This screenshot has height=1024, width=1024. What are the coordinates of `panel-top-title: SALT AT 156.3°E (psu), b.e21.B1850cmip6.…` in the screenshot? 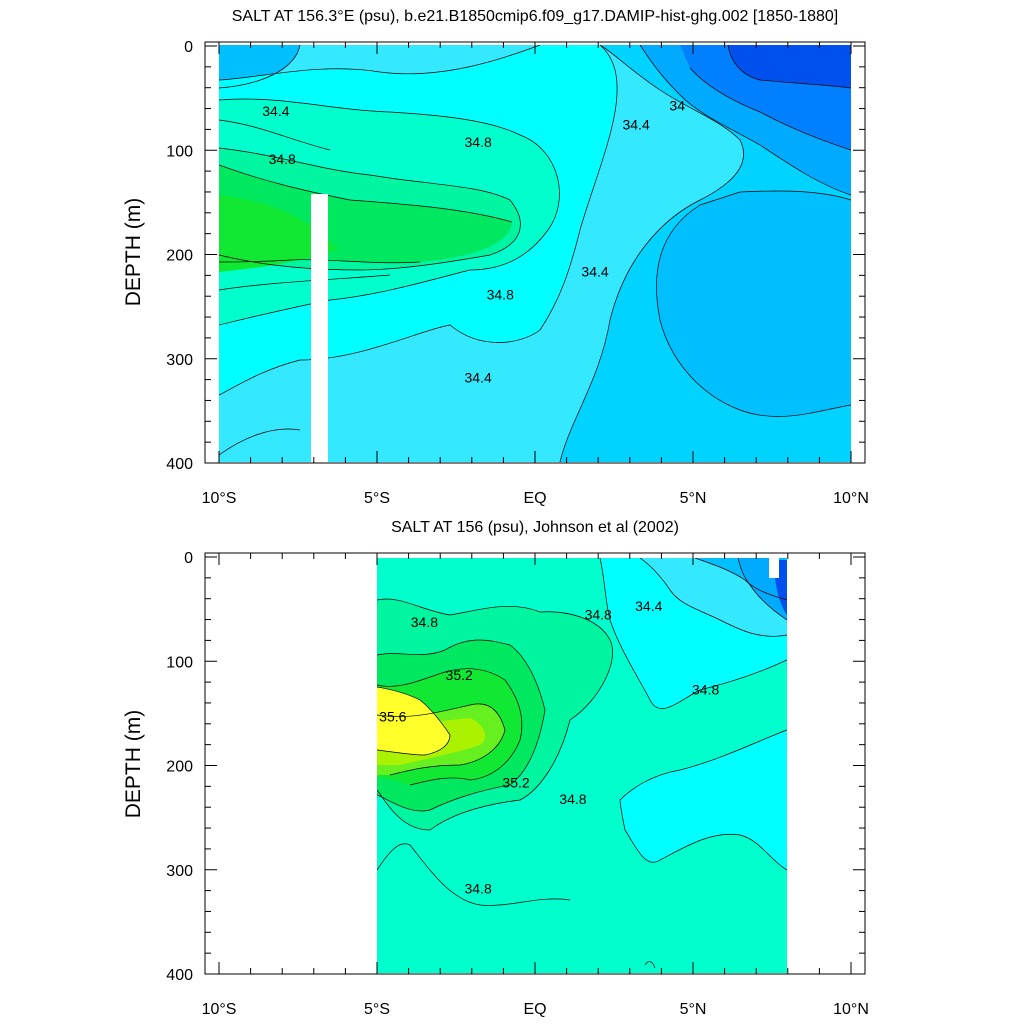 It's located at (535, 16).